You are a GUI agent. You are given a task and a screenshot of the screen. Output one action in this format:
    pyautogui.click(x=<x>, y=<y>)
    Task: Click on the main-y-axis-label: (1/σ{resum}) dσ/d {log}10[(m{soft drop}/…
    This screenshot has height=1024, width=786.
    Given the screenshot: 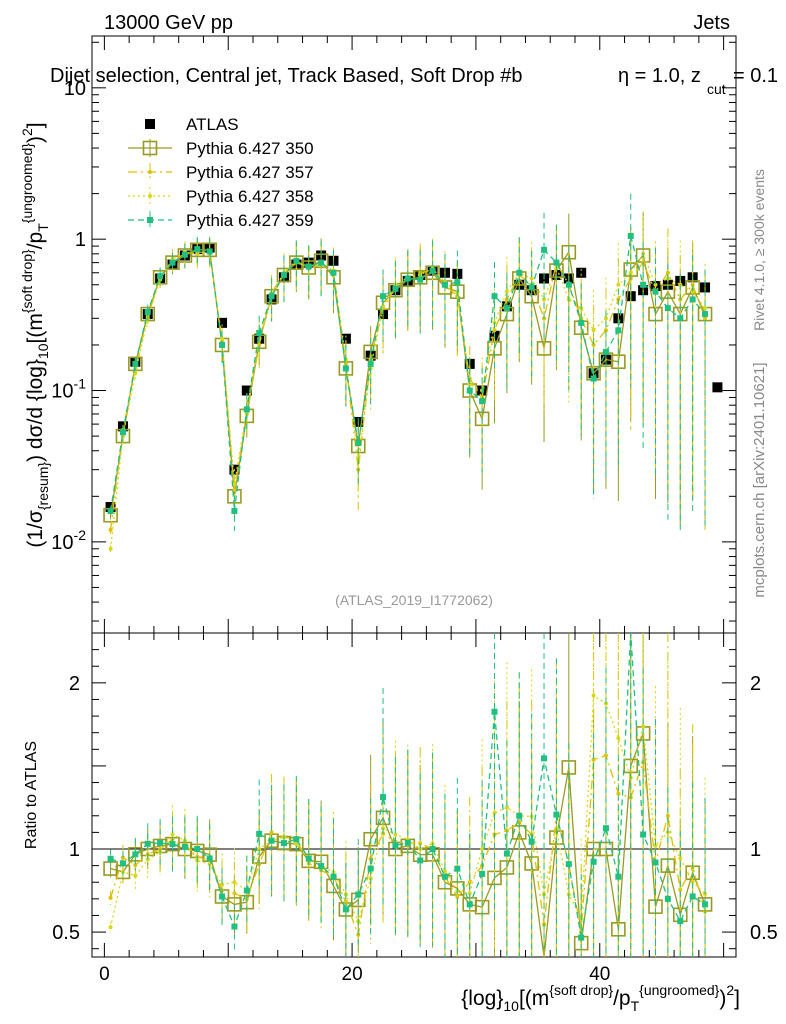 What is the action you would take?
    pyautogui.click(x=35, y=334)
    